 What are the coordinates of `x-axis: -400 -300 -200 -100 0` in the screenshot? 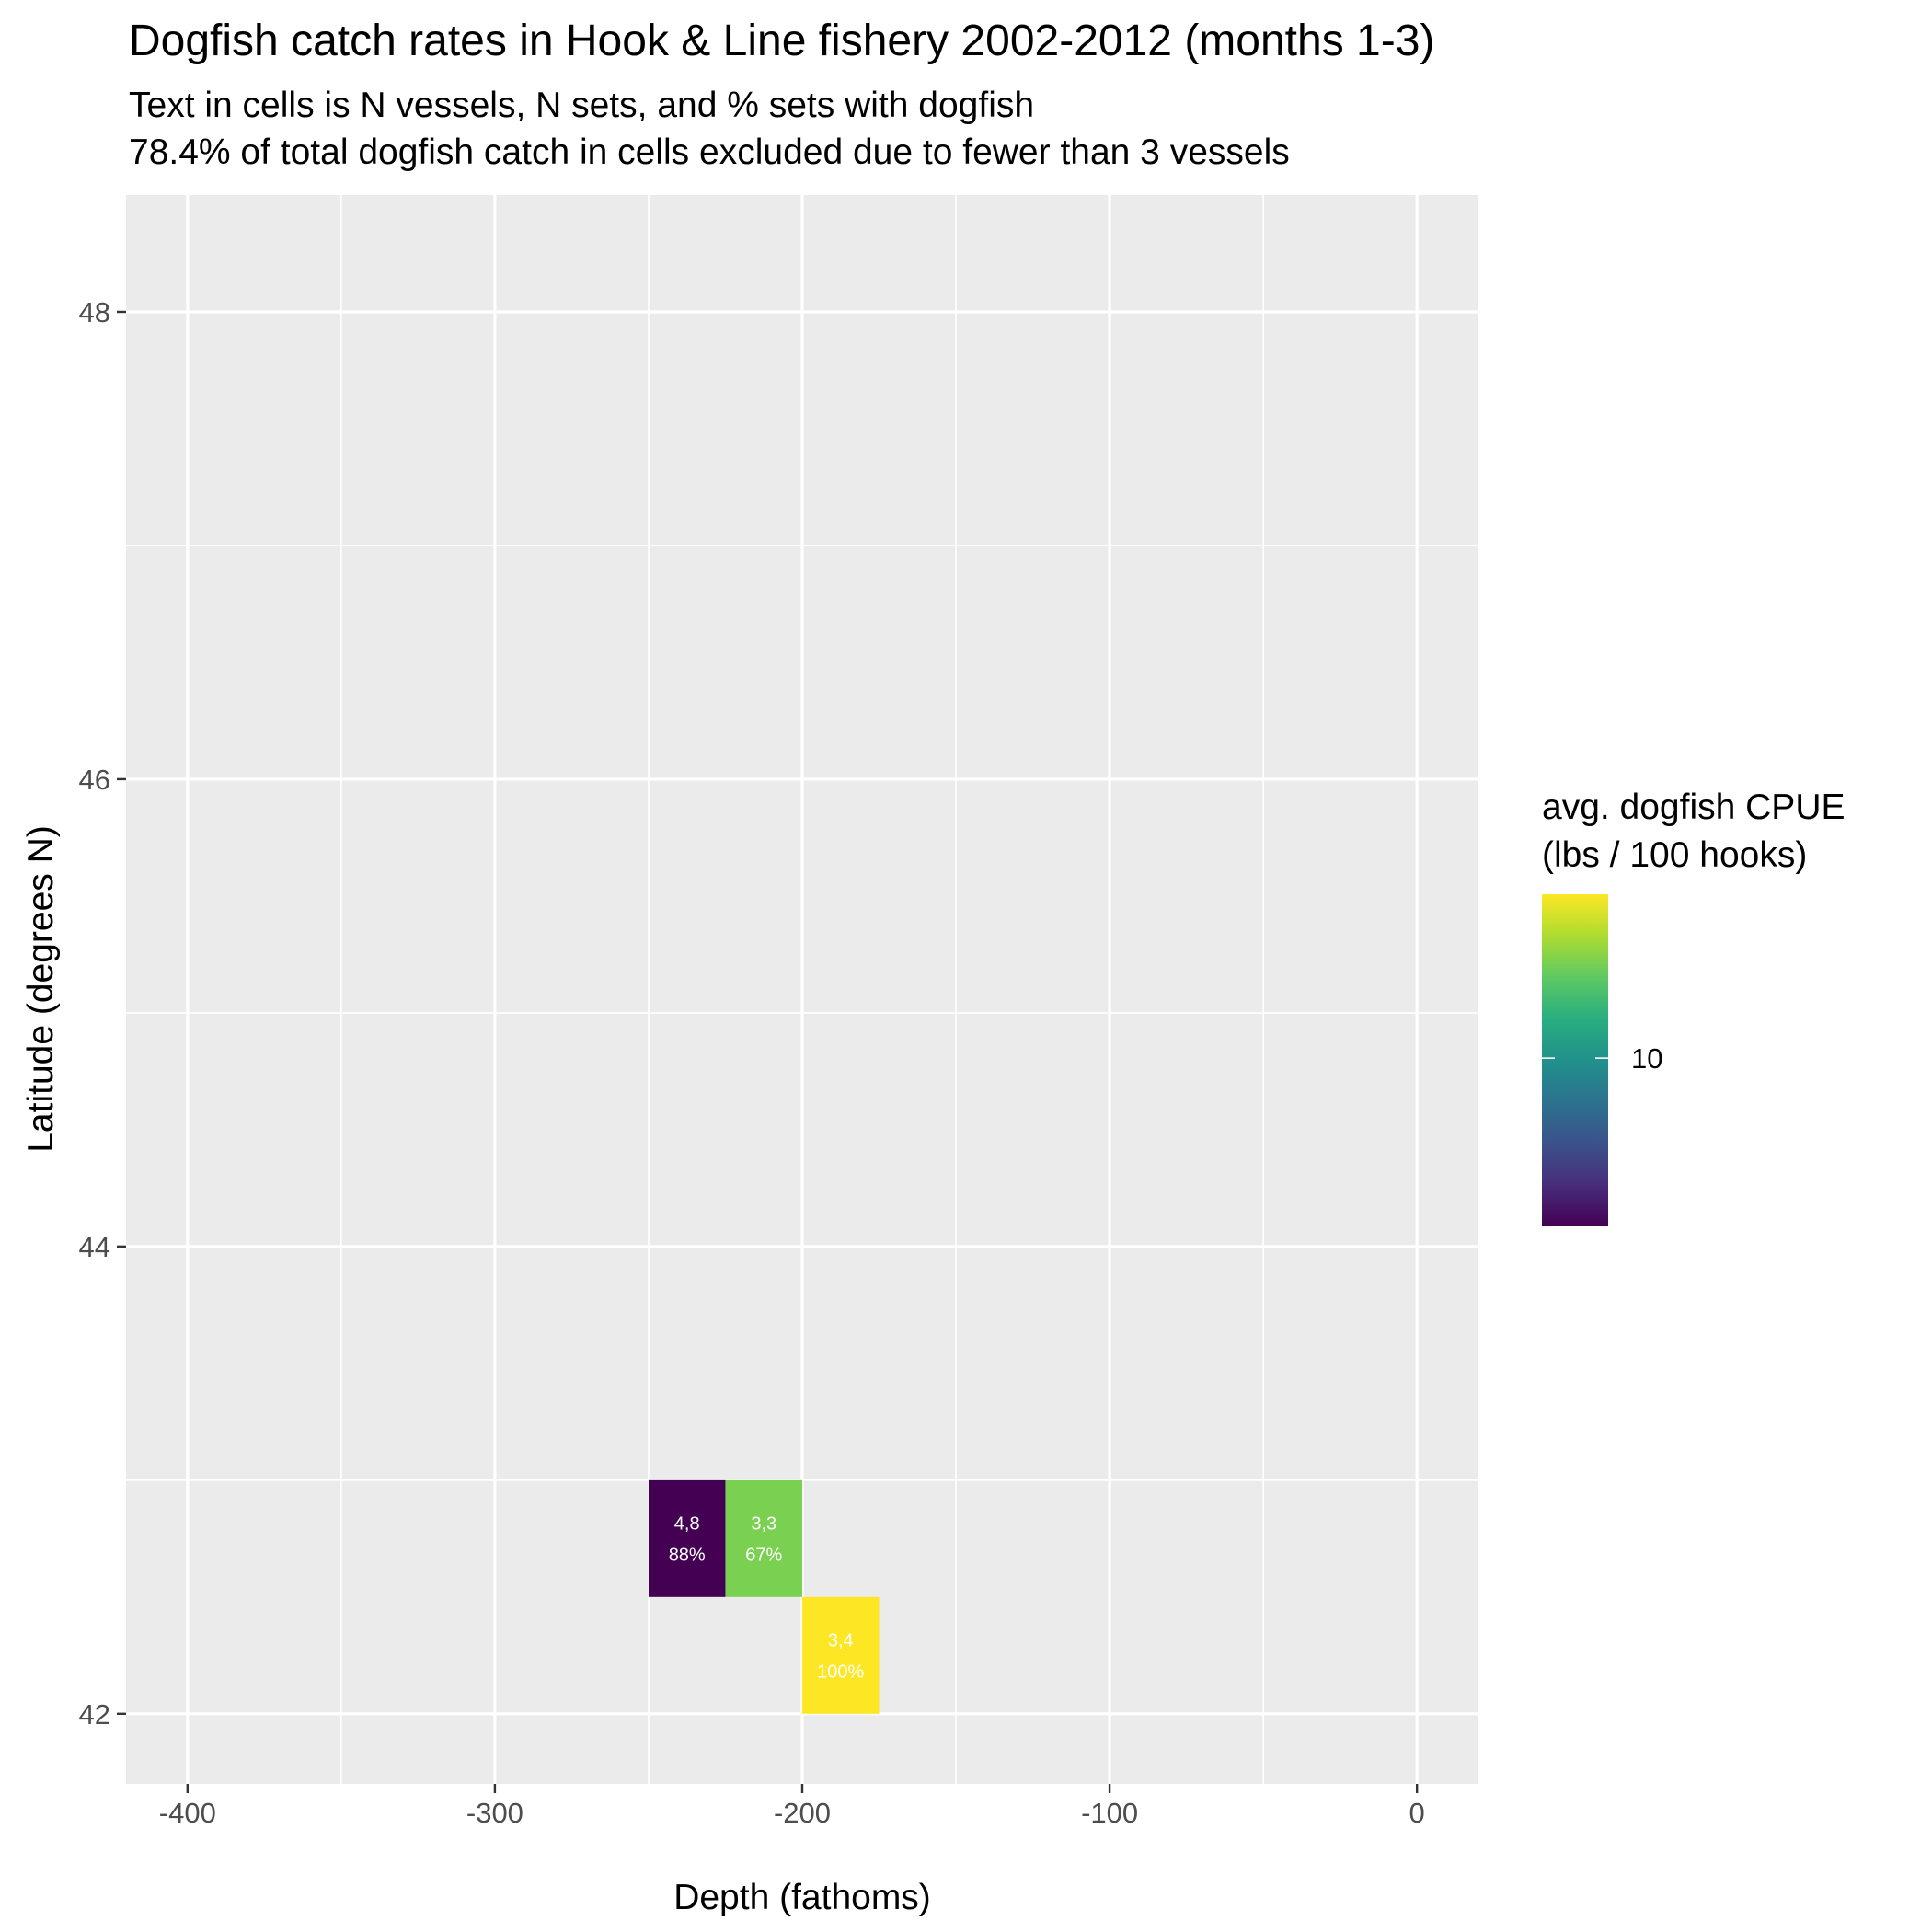 It's located at (792, 1806).